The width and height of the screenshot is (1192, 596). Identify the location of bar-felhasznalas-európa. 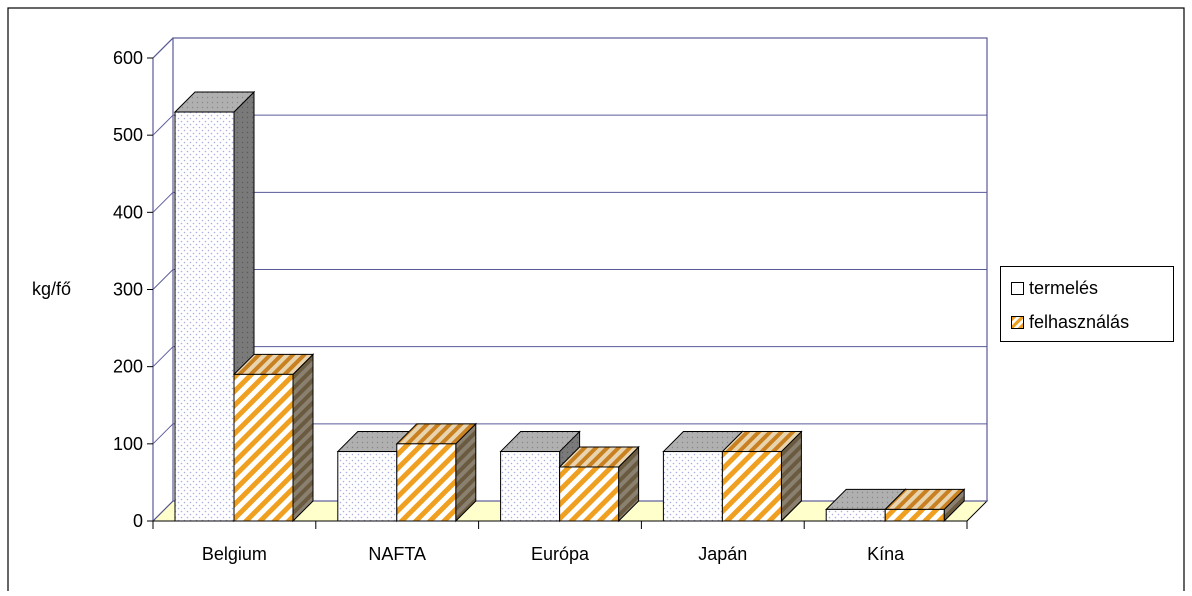
(599, 484).